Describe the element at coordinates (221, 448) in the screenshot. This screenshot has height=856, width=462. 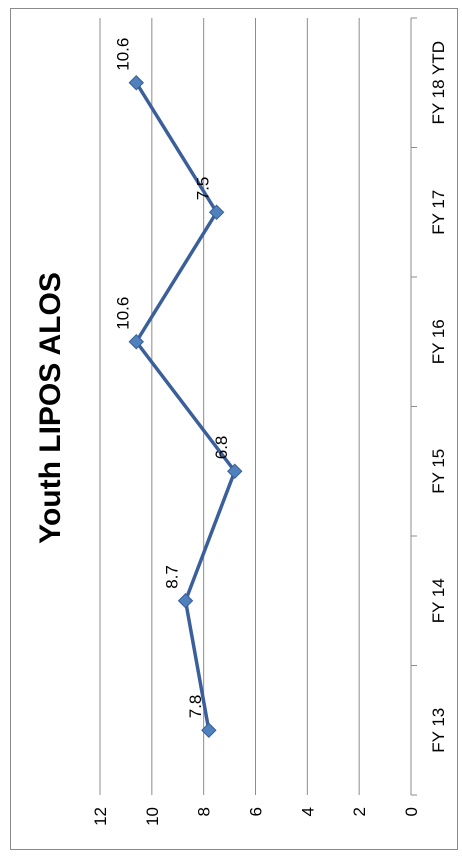
I see `data-label: 6.8` at that location.